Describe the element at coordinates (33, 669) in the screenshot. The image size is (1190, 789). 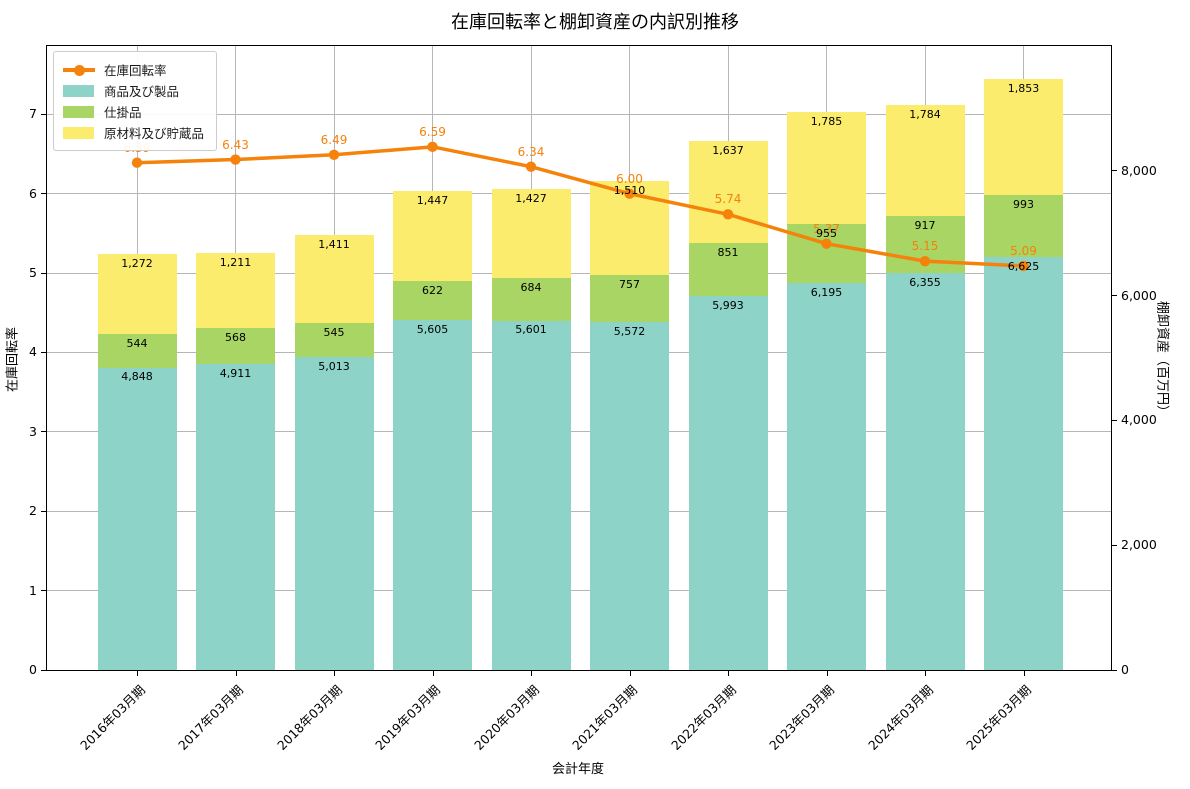
I see `left-tick-label: 0` at that location.